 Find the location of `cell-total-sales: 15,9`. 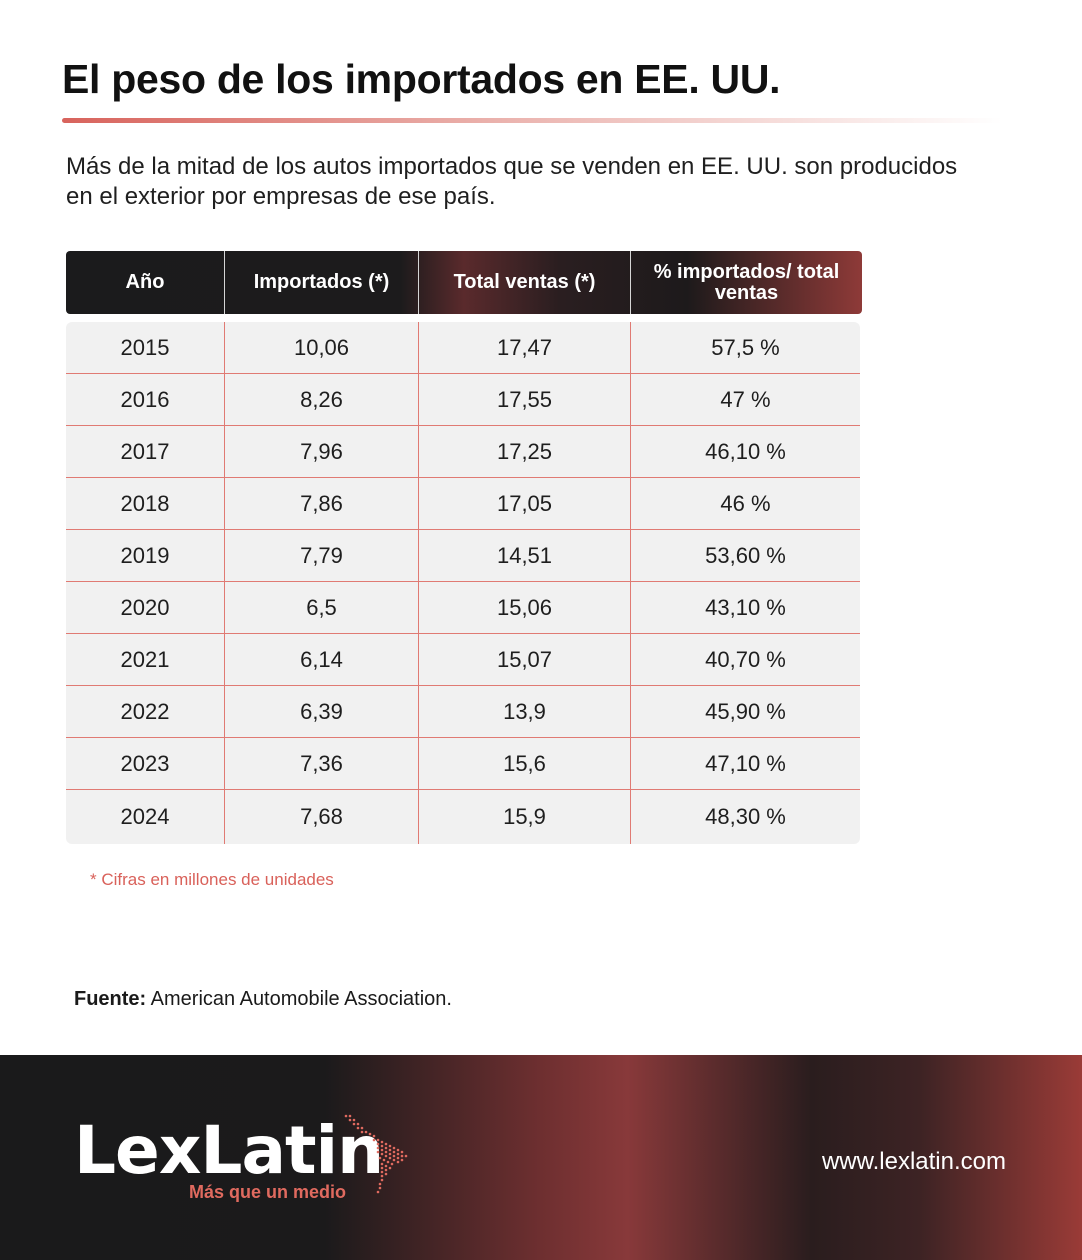

cell-total-sales: 15,9 is located at coordinates (525, 817).